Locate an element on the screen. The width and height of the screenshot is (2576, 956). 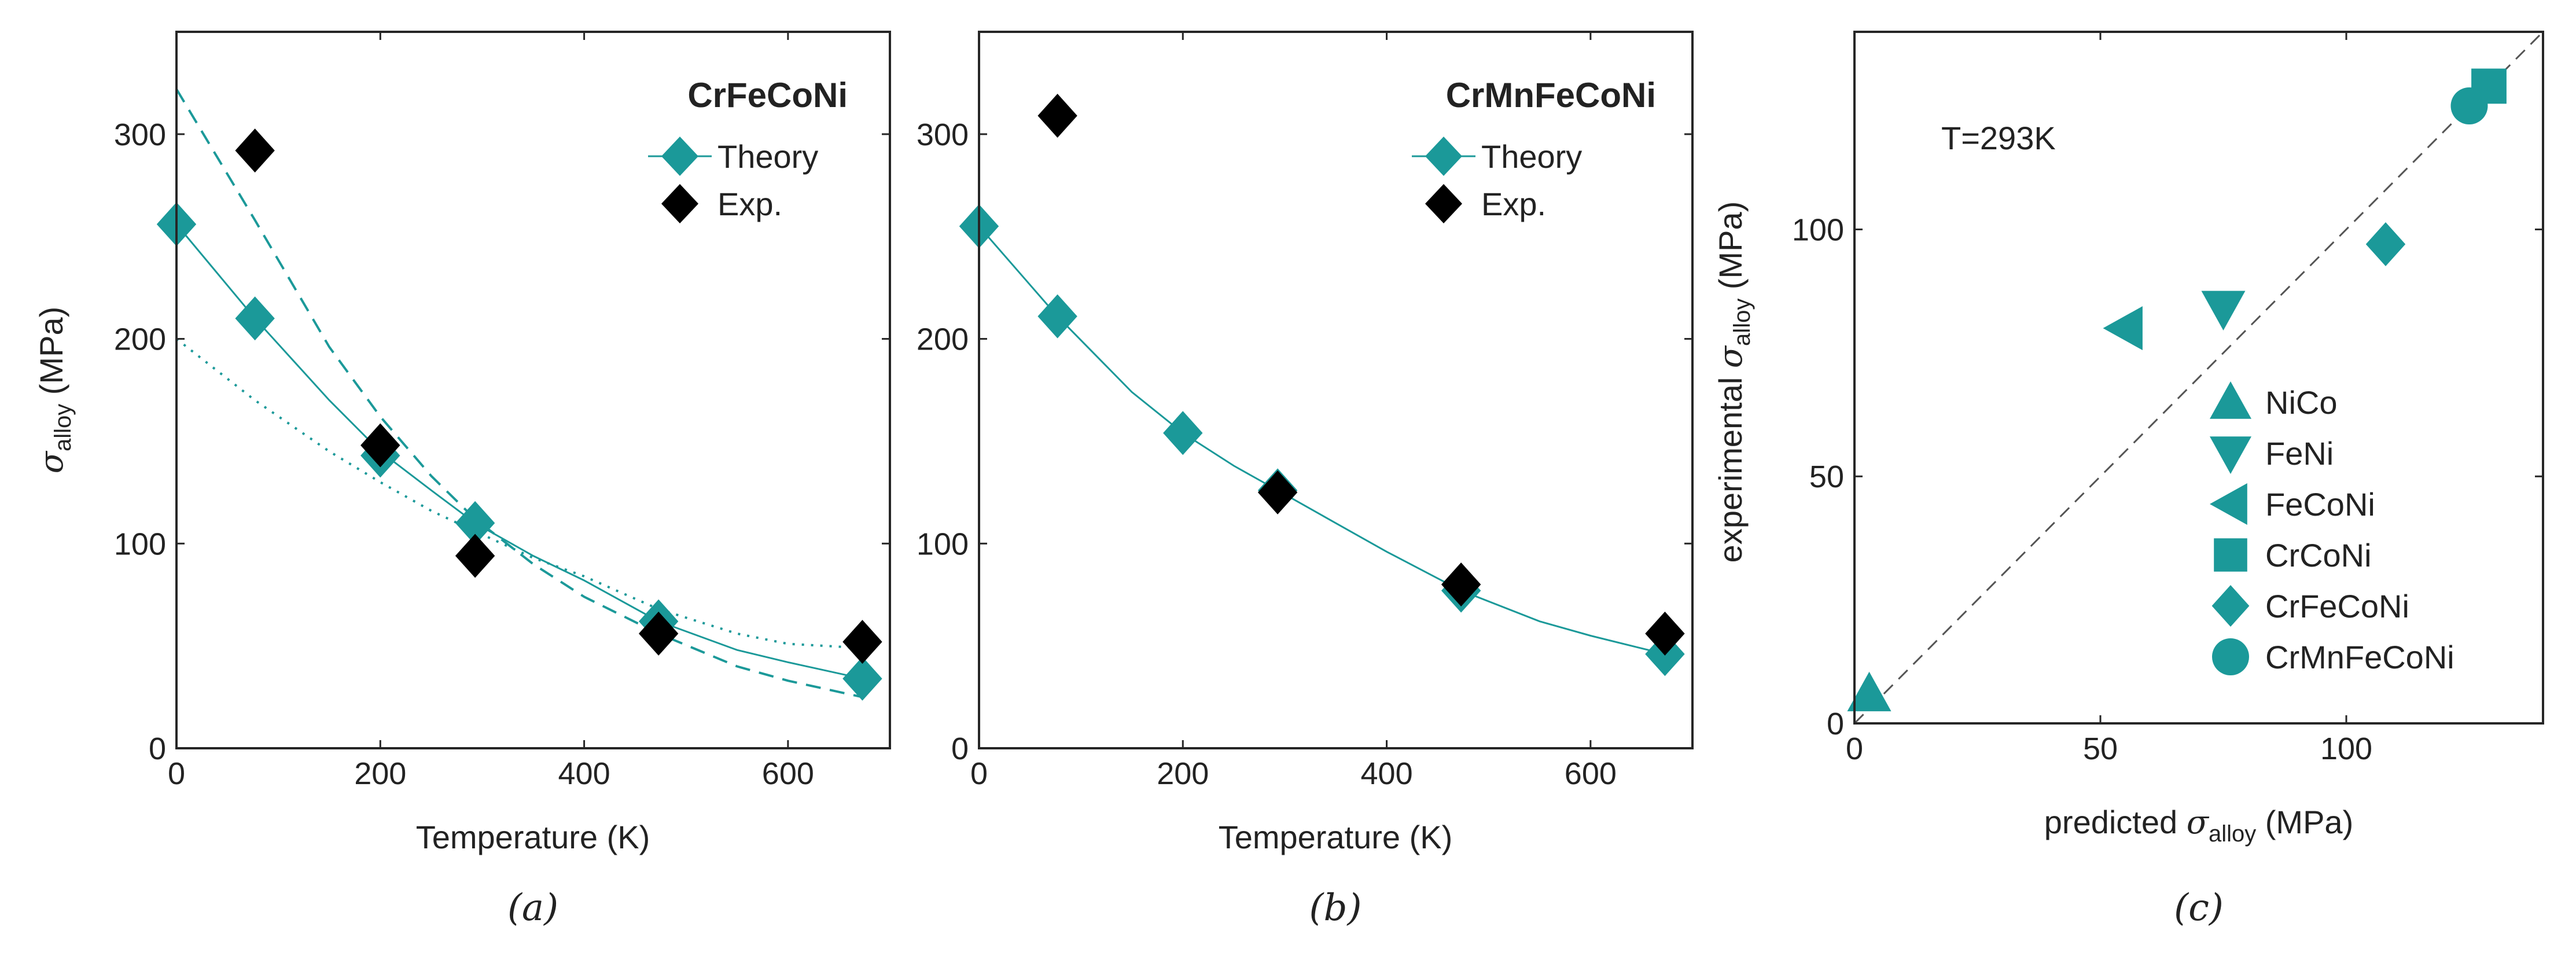
panel-b-xlabel: Temperature (K) is located at coordinates (1336, 837).